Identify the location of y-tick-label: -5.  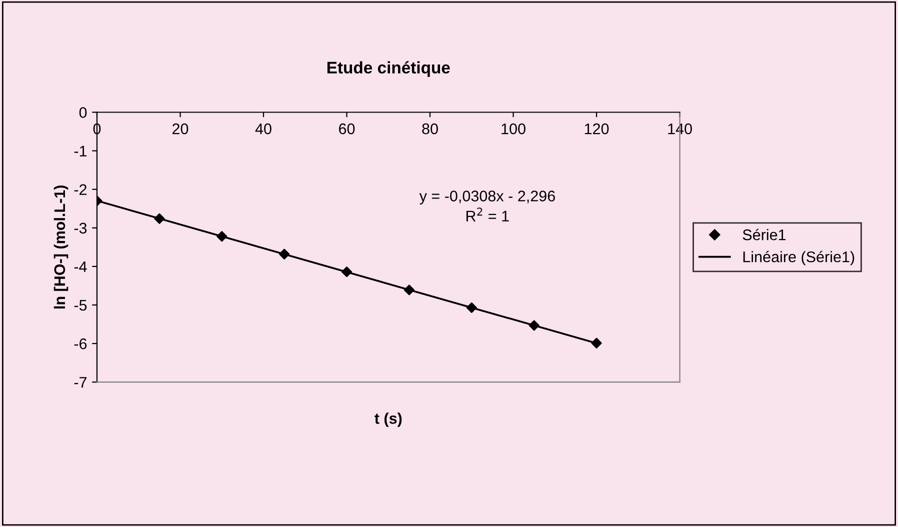
(80, 305).